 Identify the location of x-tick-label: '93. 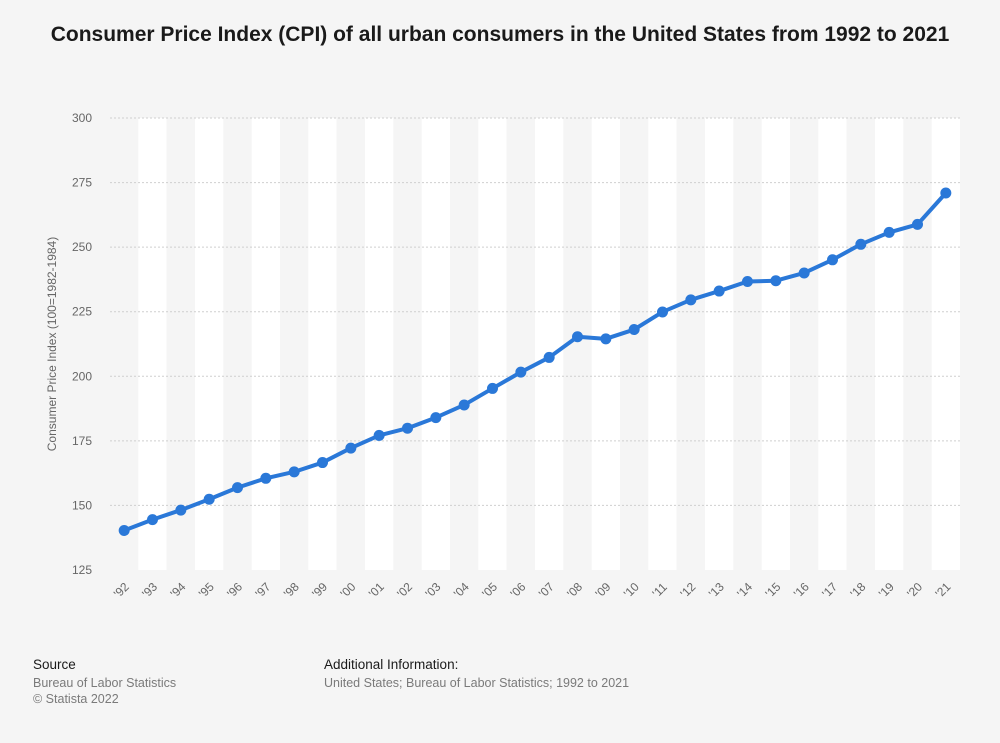
(149, 589).